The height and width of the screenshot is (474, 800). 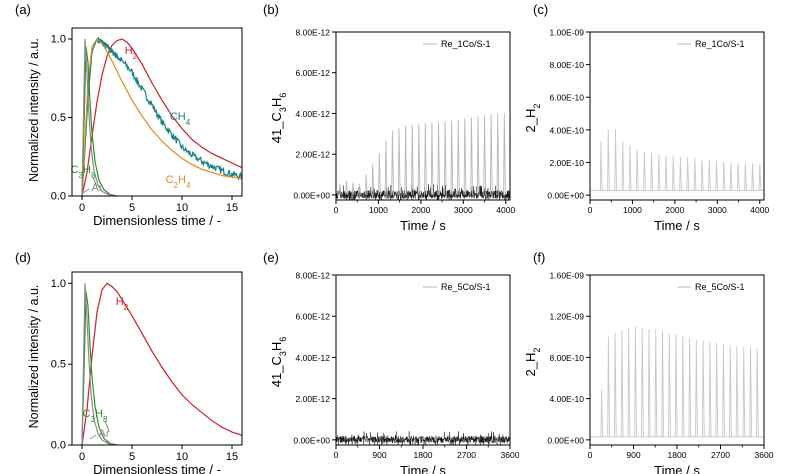 I want to click on legend-label: Re_1Co/S-1, so click(x=720, y=44).